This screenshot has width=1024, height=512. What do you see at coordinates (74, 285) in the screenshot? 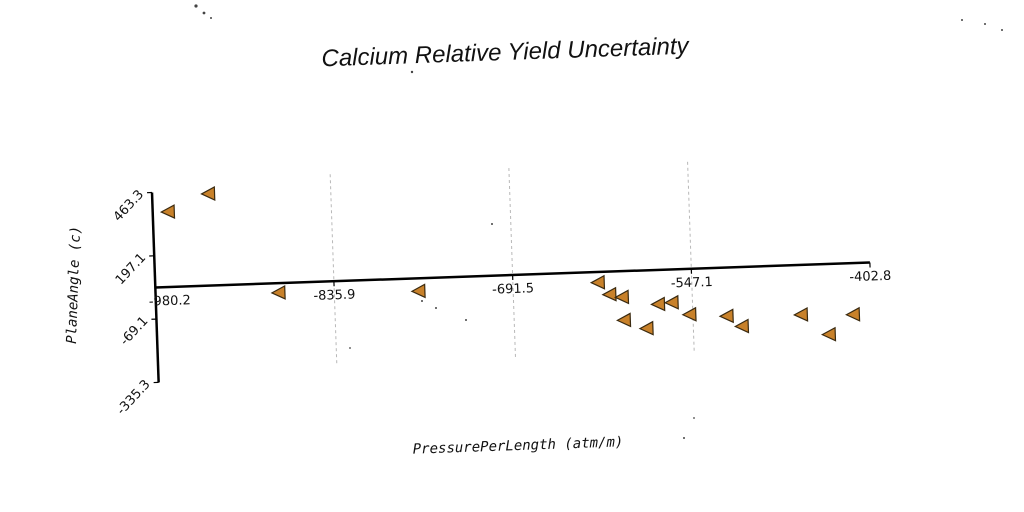
I see `y-axis-label: PlaneAngle (c)` at bounding box center [74, 285].